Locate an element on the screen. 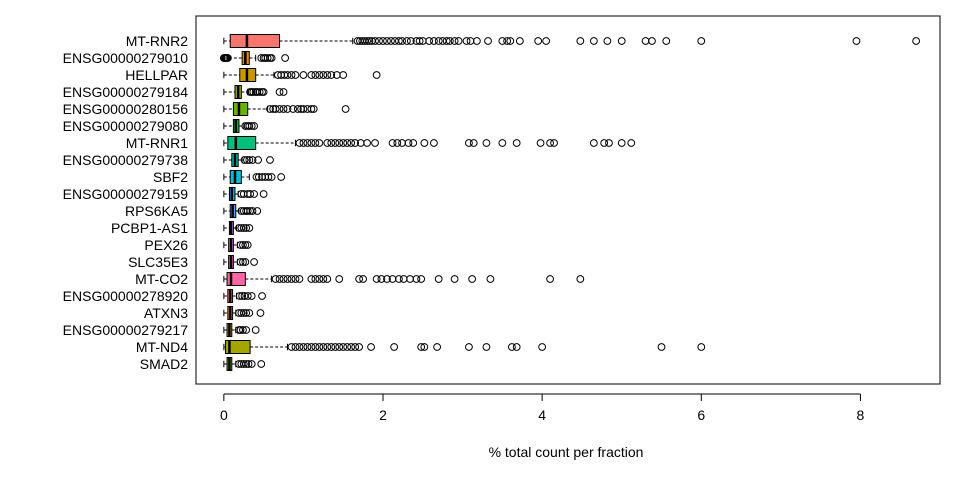  box-ensg00000279184 is located at coordinates (255, 92).